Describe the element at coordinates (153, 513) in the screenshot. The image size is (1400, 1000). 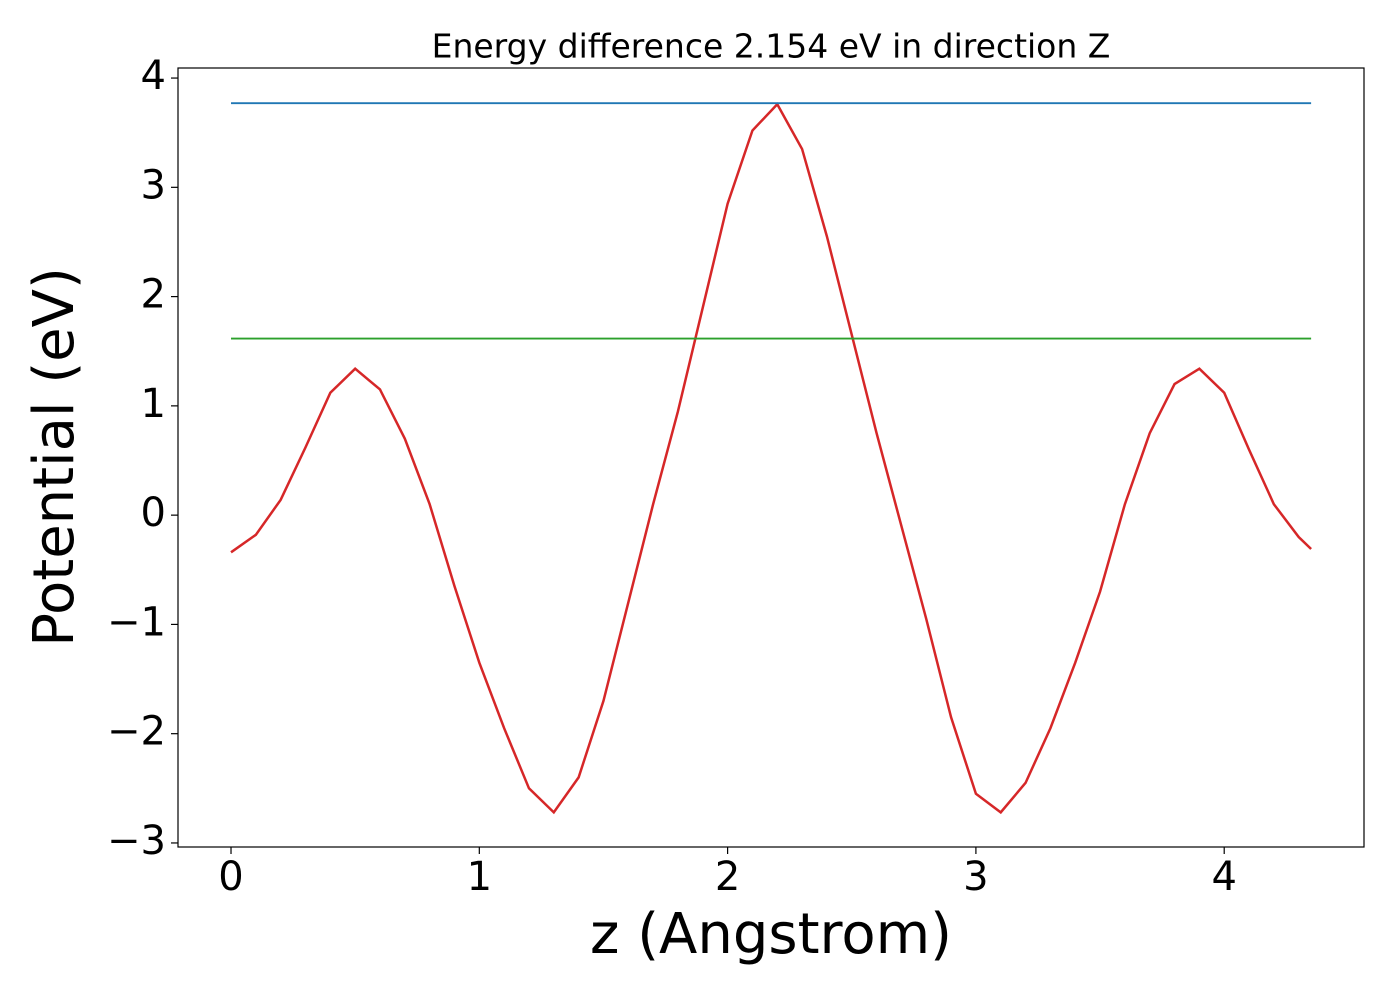
I see `y-tick-label: 0` at that location.